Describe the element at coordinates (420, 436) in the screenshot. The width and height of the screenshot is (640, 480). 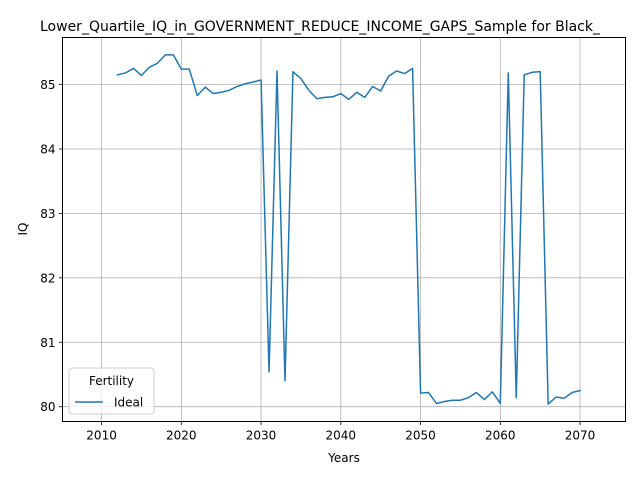
I see `x-tick-label: 2050` at that location.